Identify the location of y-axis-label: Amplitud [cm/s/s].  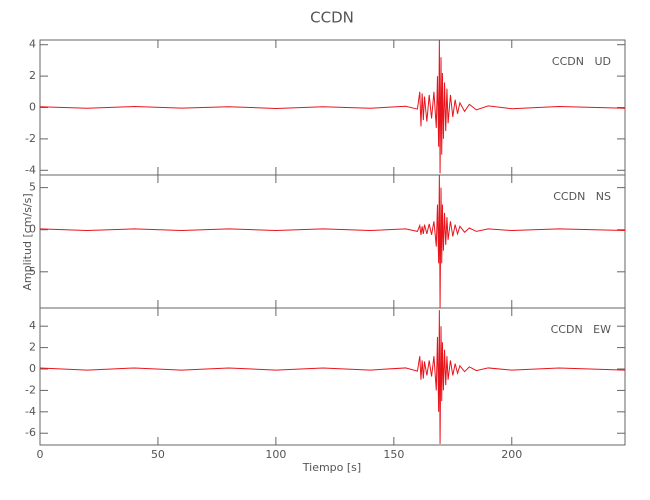
(27, 241).